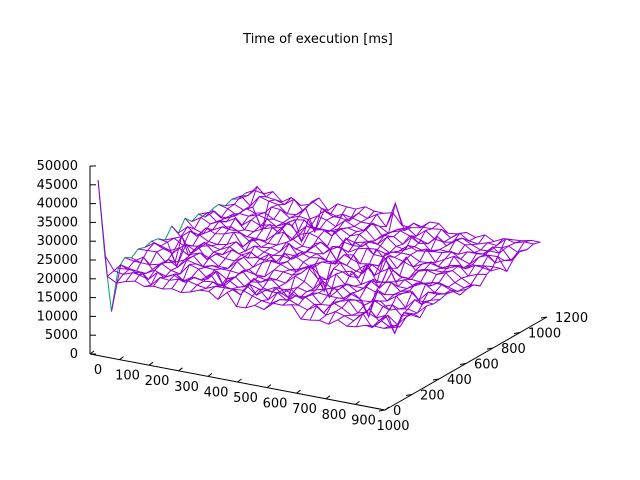  Describe the element at coordinates (57, 316) in the screenshot. I see `z-tick-label: 10000` at that location.